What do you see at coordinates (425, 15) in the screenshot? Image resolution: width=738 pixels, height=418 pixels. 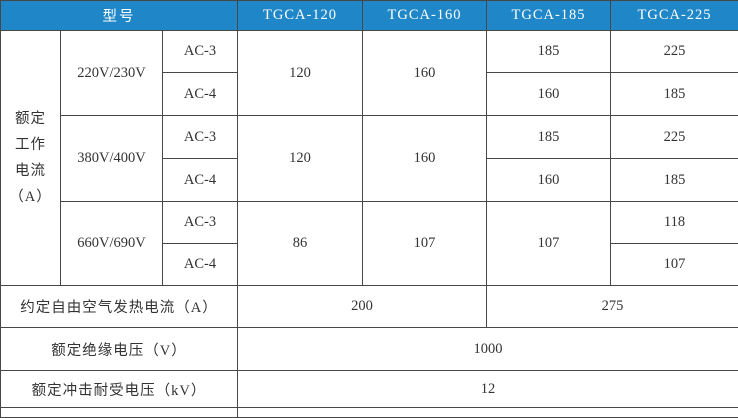 I see `column-header-tgca-160: TGCA-160` at bounding box center [425, 15].